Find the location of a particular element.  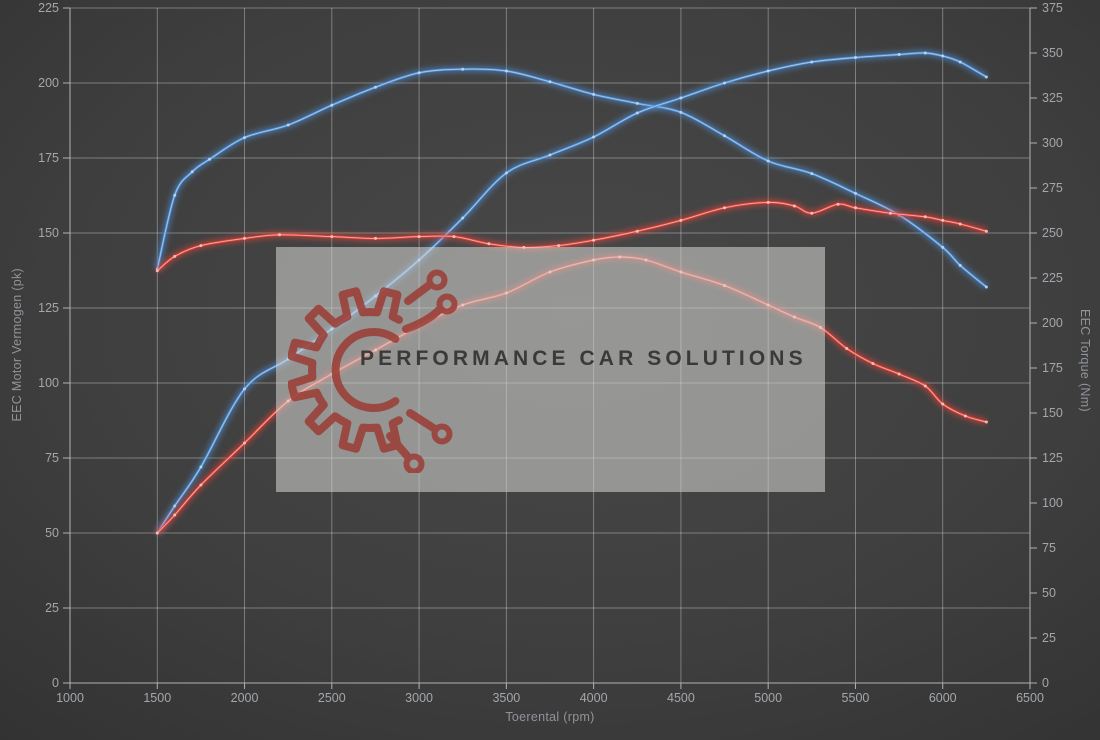

right-tick-label: 50 is located at coordinates (1049, 593).